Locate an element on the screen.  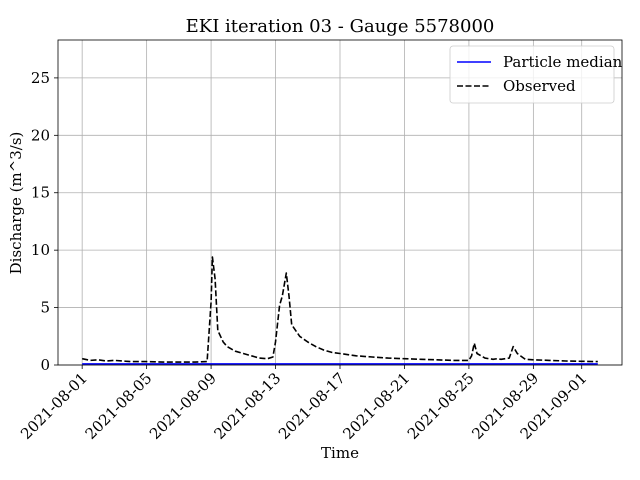
x-tick-label: 2021-08-01 is located at coordinates (54, 406).